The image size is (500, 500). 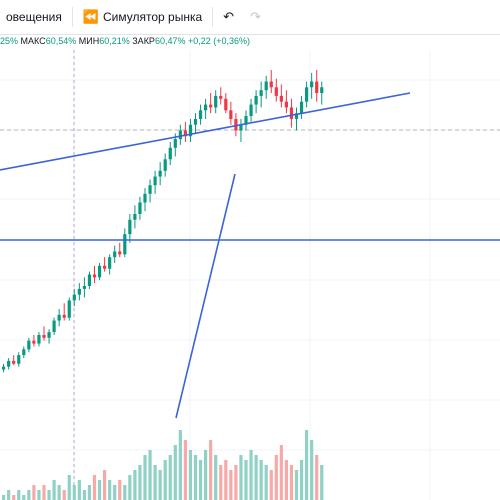 I want to click on replay-button: ⏪ Симулятор рынка, so click(x=142, y=17).